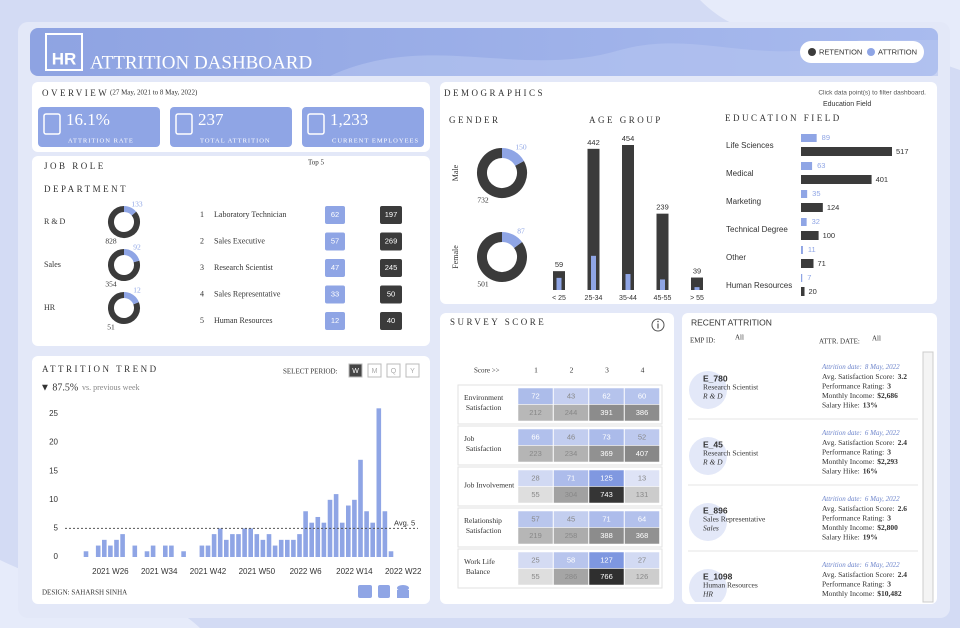 The width and height of the screenshot is (960, 628). I want to click on icon-export, so click(384, 591).